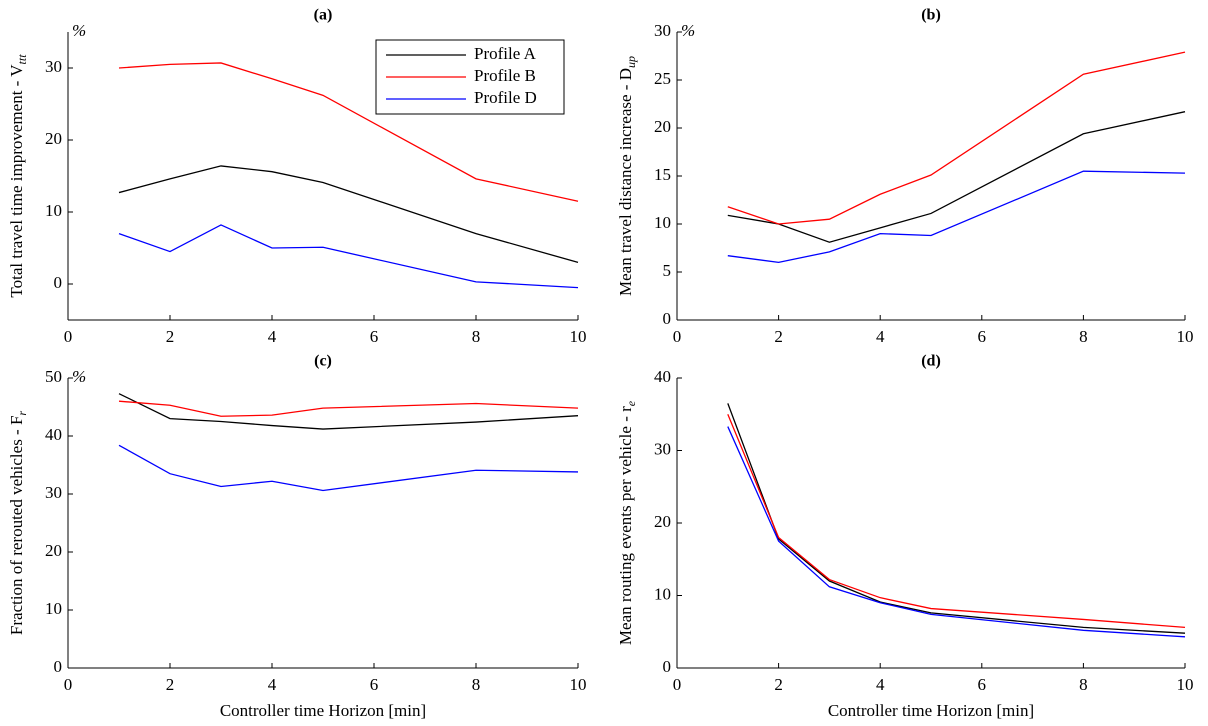  Describe the element at coordinates (625, 182) in the screenshot. I see `y-label-text: Mean travel distance increase - D` at that location.